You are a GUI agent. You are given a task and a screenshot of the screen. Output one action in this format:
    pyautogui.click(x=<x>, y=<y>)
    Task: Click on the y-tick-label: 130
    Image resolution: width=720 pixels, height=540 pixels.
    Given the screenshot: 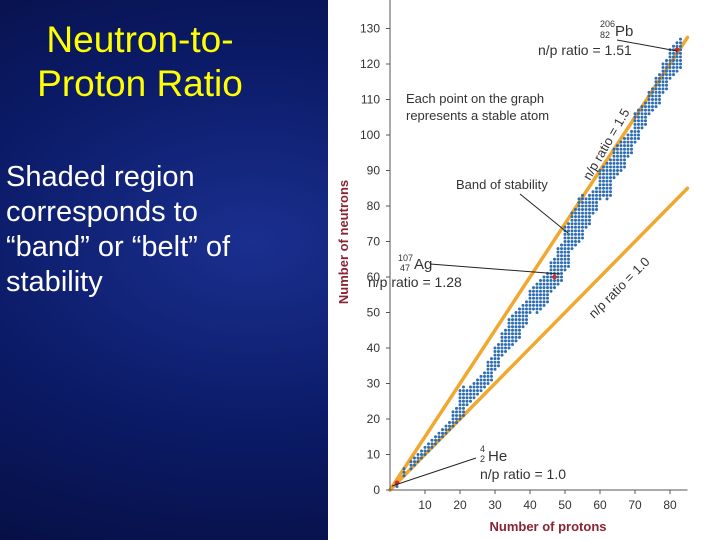 What is the action you would take?
    pyautogui.click(x=370, y=29)
    